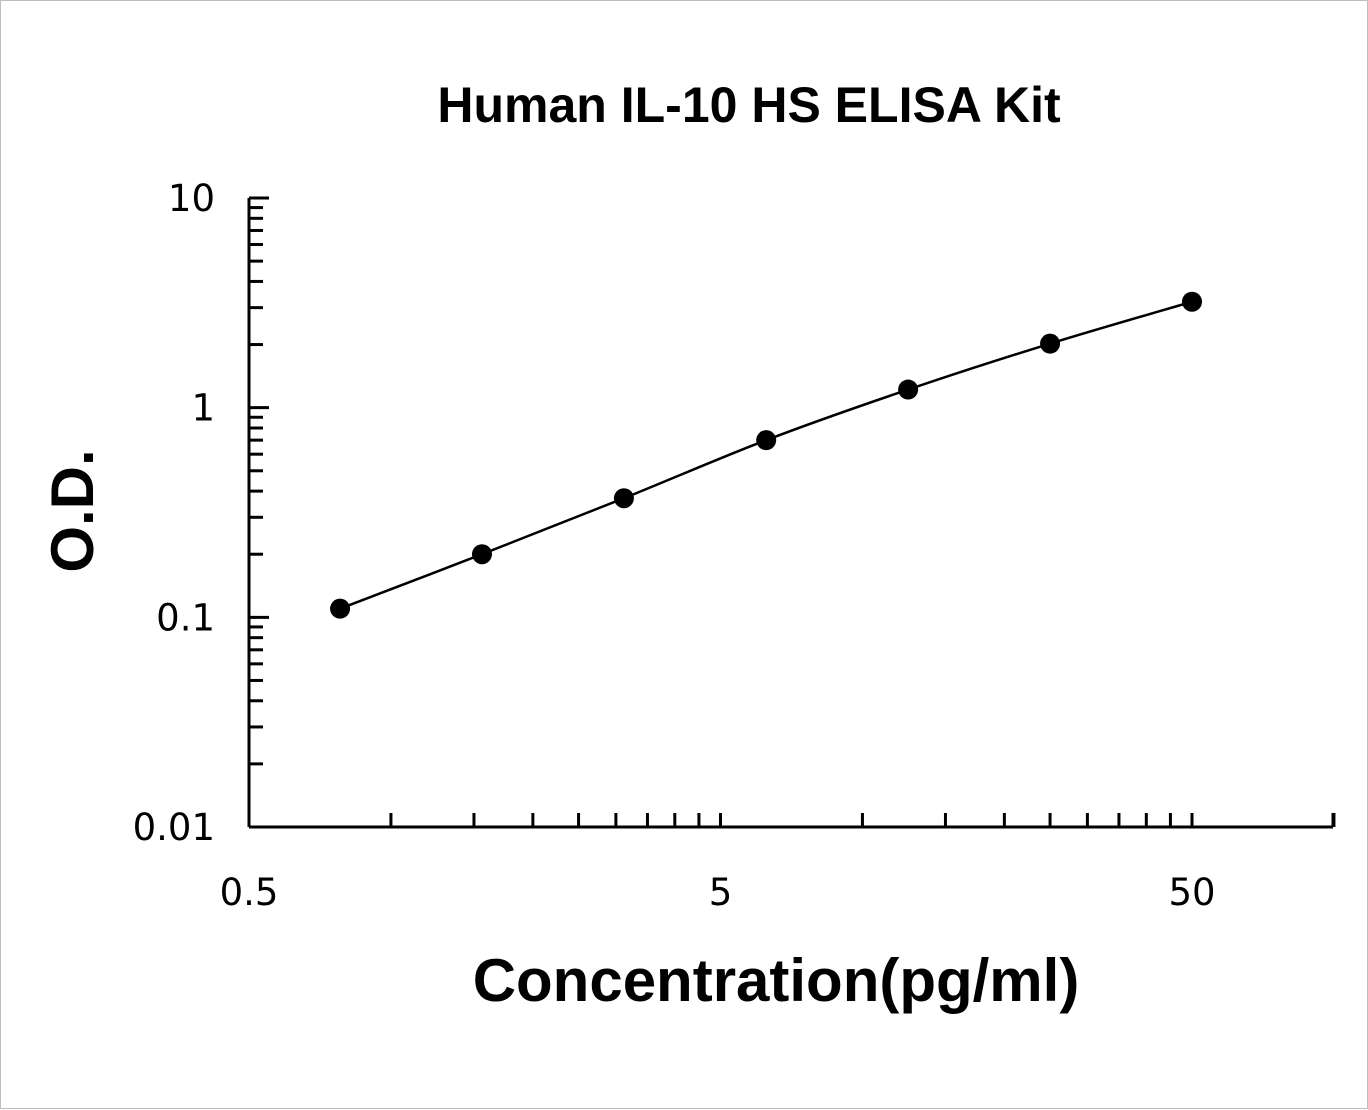  What do you see at coordinates (174, 827) in the screenshot?
I see `y-tick-label: 0.01` at bounding box center [174, 827].